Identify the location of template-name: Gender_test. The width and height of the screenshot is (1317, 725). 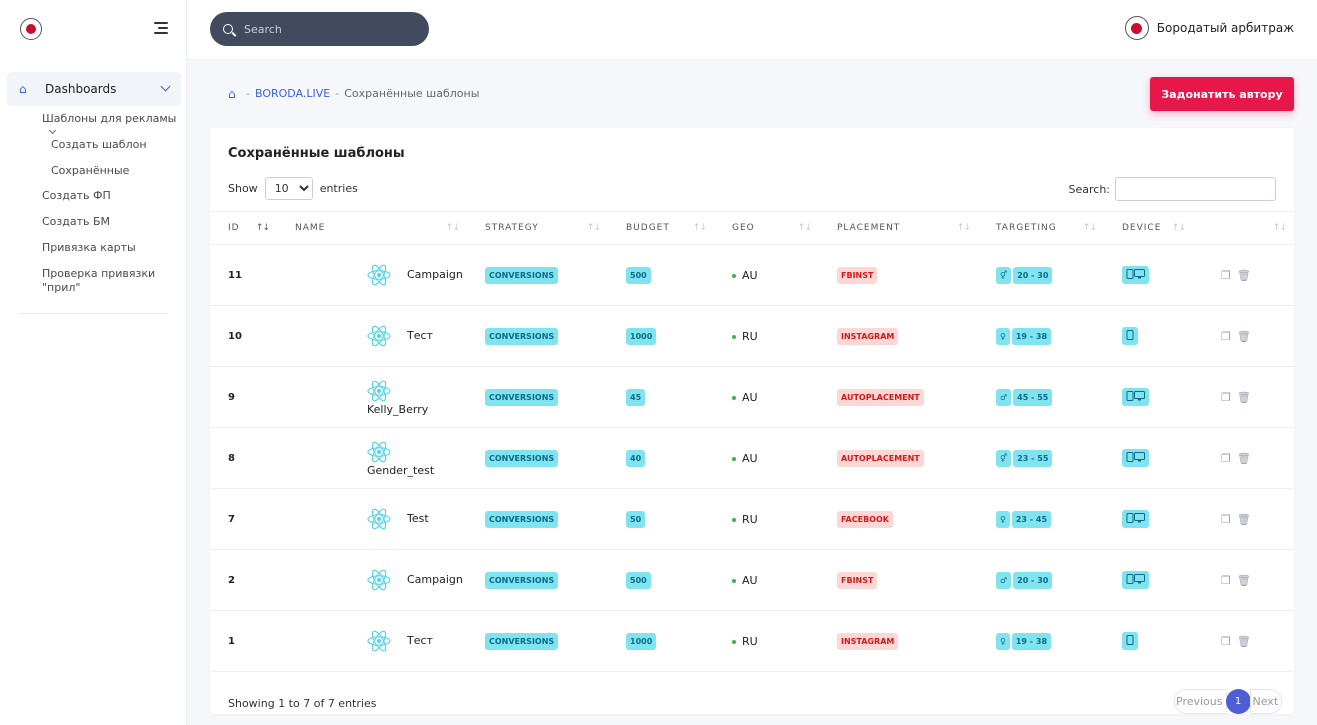
(401, 470).